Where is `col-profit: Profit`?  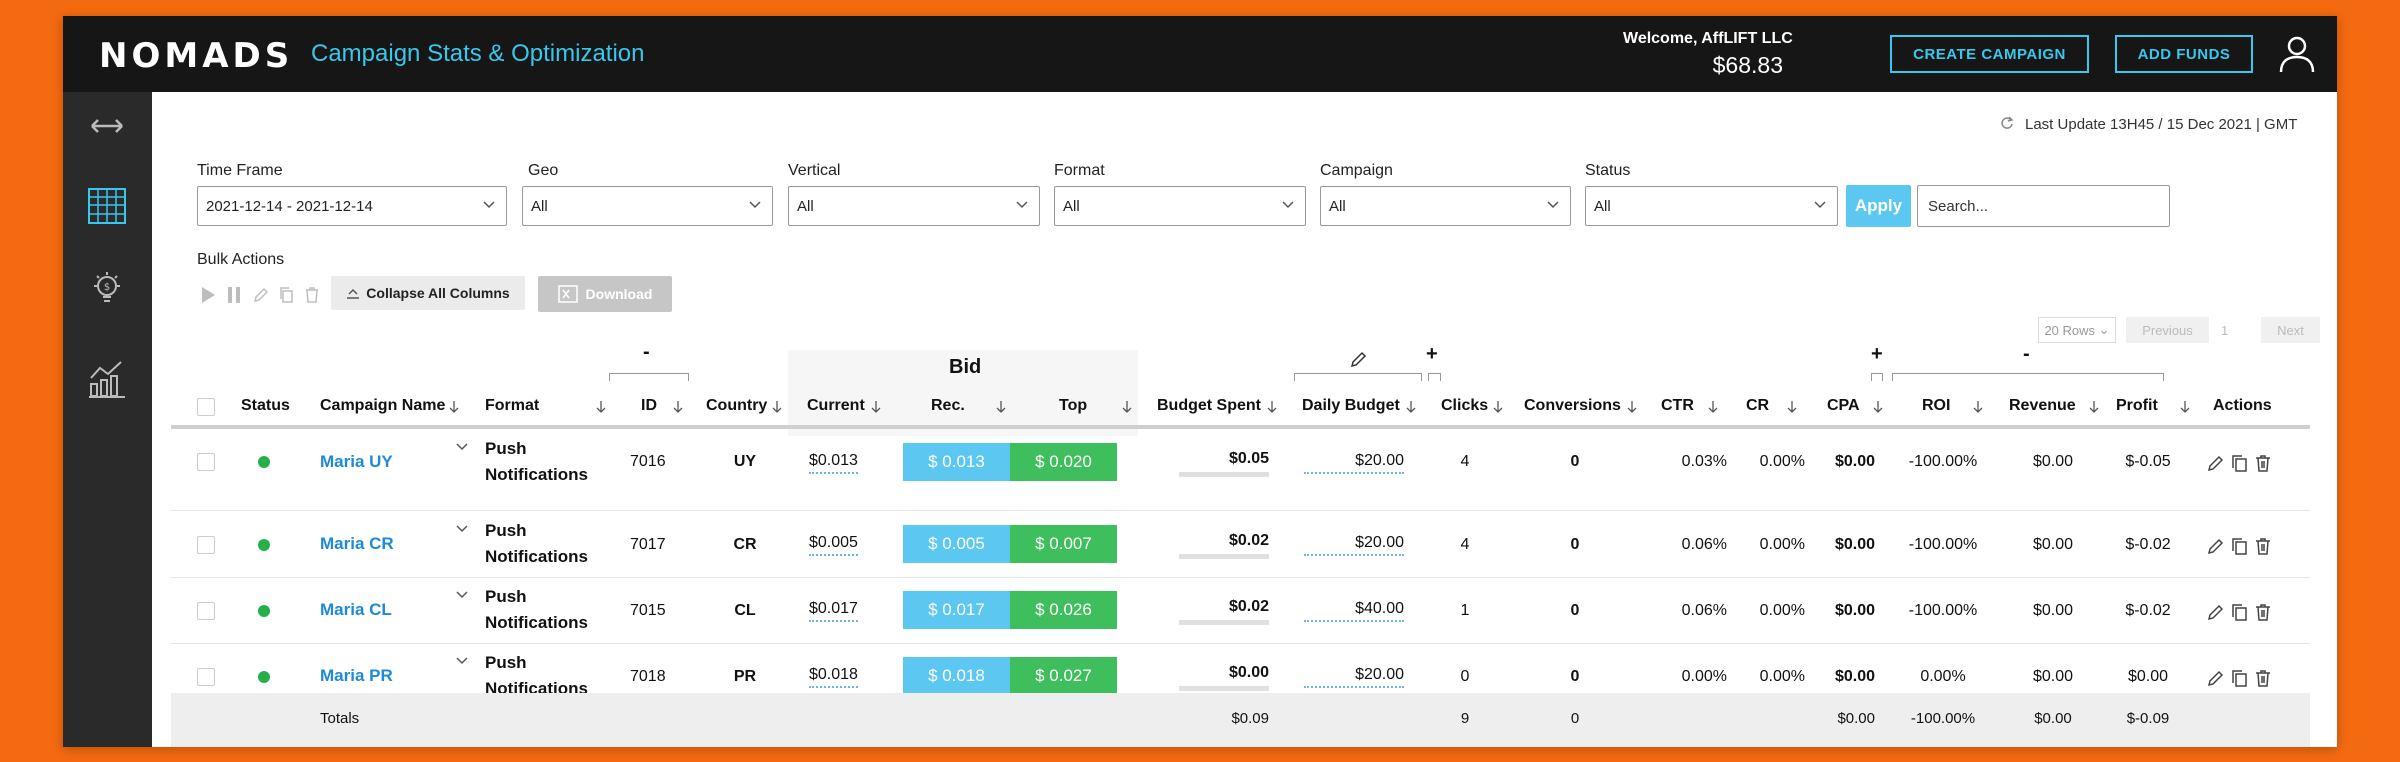
col-profit: Profit is located at coordinates (2137, 405).